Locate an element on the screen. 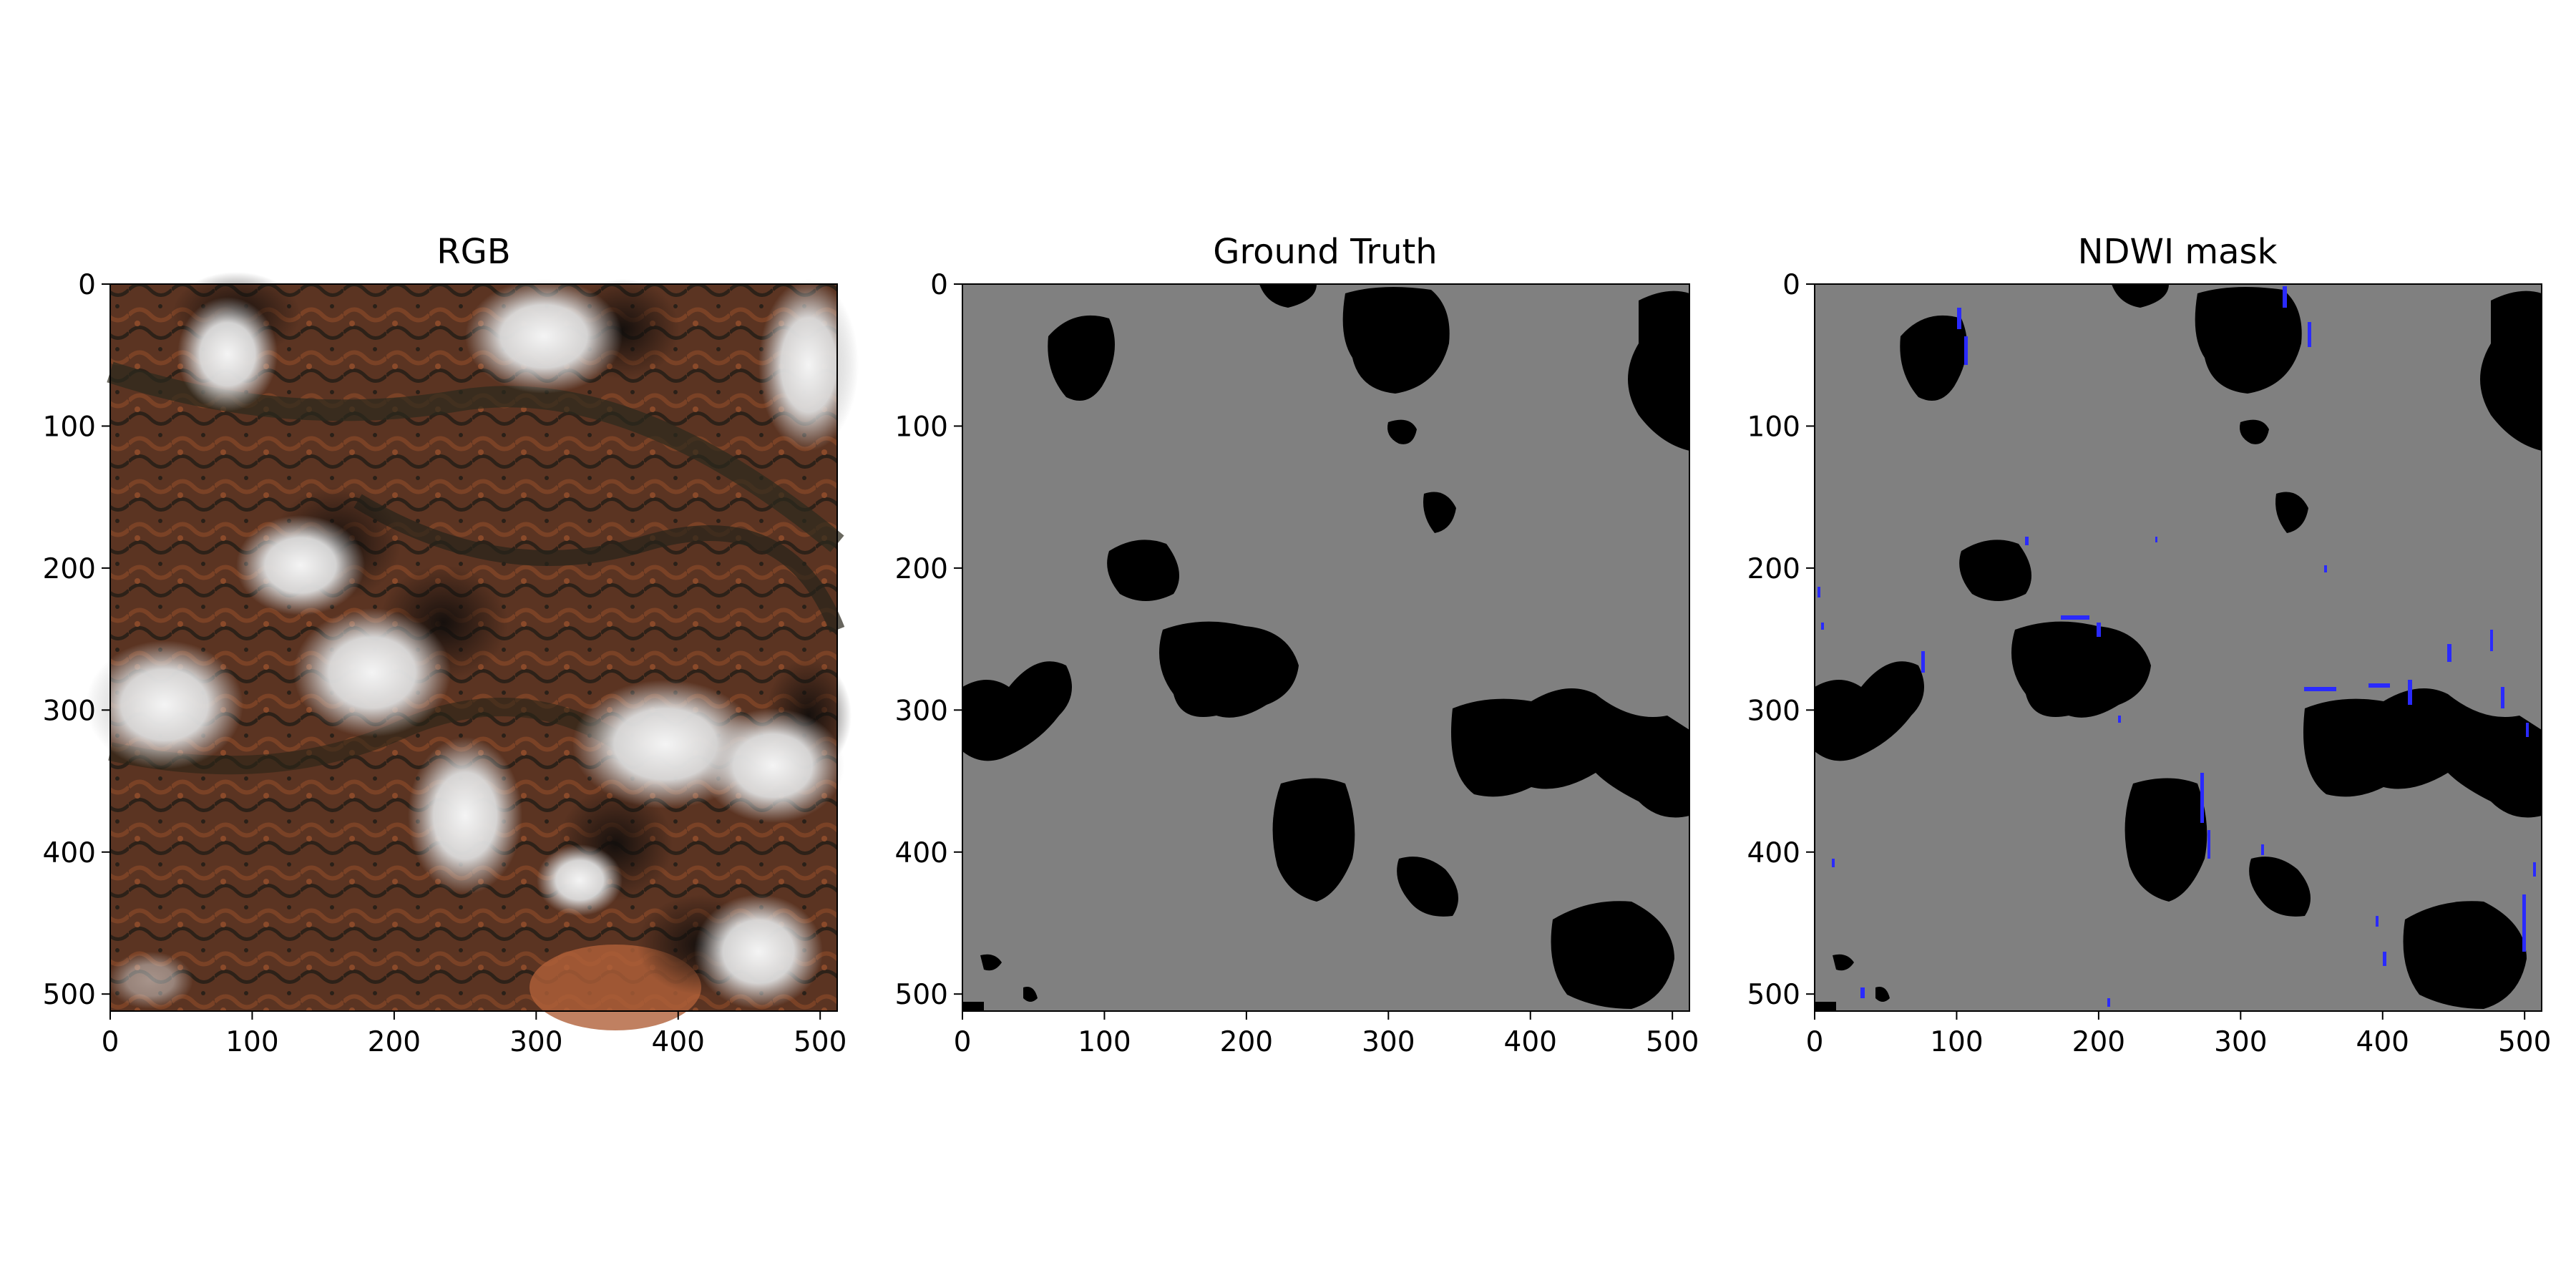 Image resolution: width=2576 pixels, height=1288 pixels. panel-ndwi-mask-x-ticks: 0 100 200 300 400 500 is located at coordinates (2178, 1034).